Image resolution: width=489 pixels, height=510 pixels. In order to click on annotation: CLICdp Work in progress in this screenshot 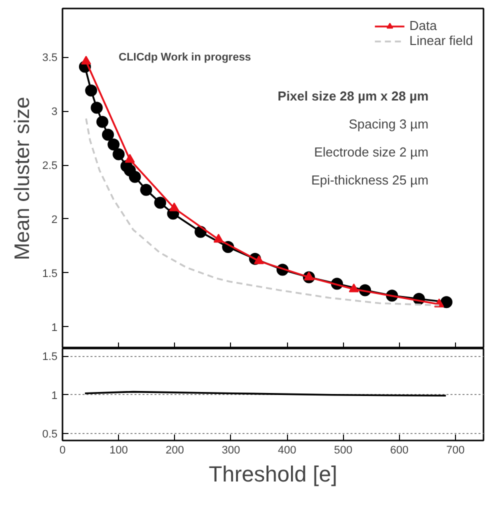, I will do `click(185, 58)`.